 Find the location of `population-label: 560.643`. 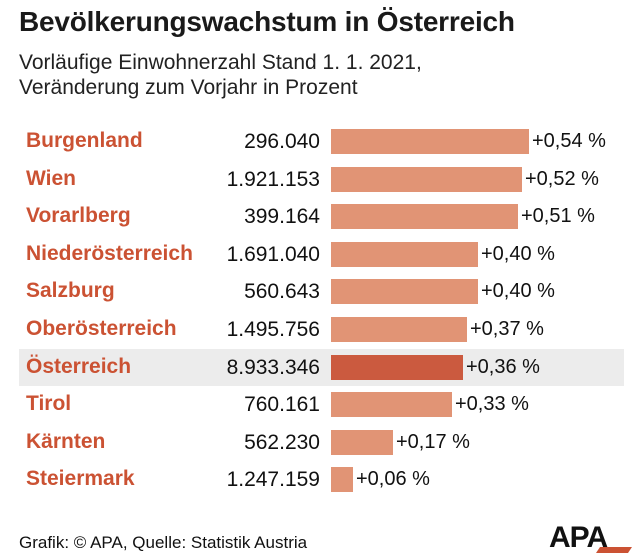

population-label: 560.643 is located at coordinates (282, 292).